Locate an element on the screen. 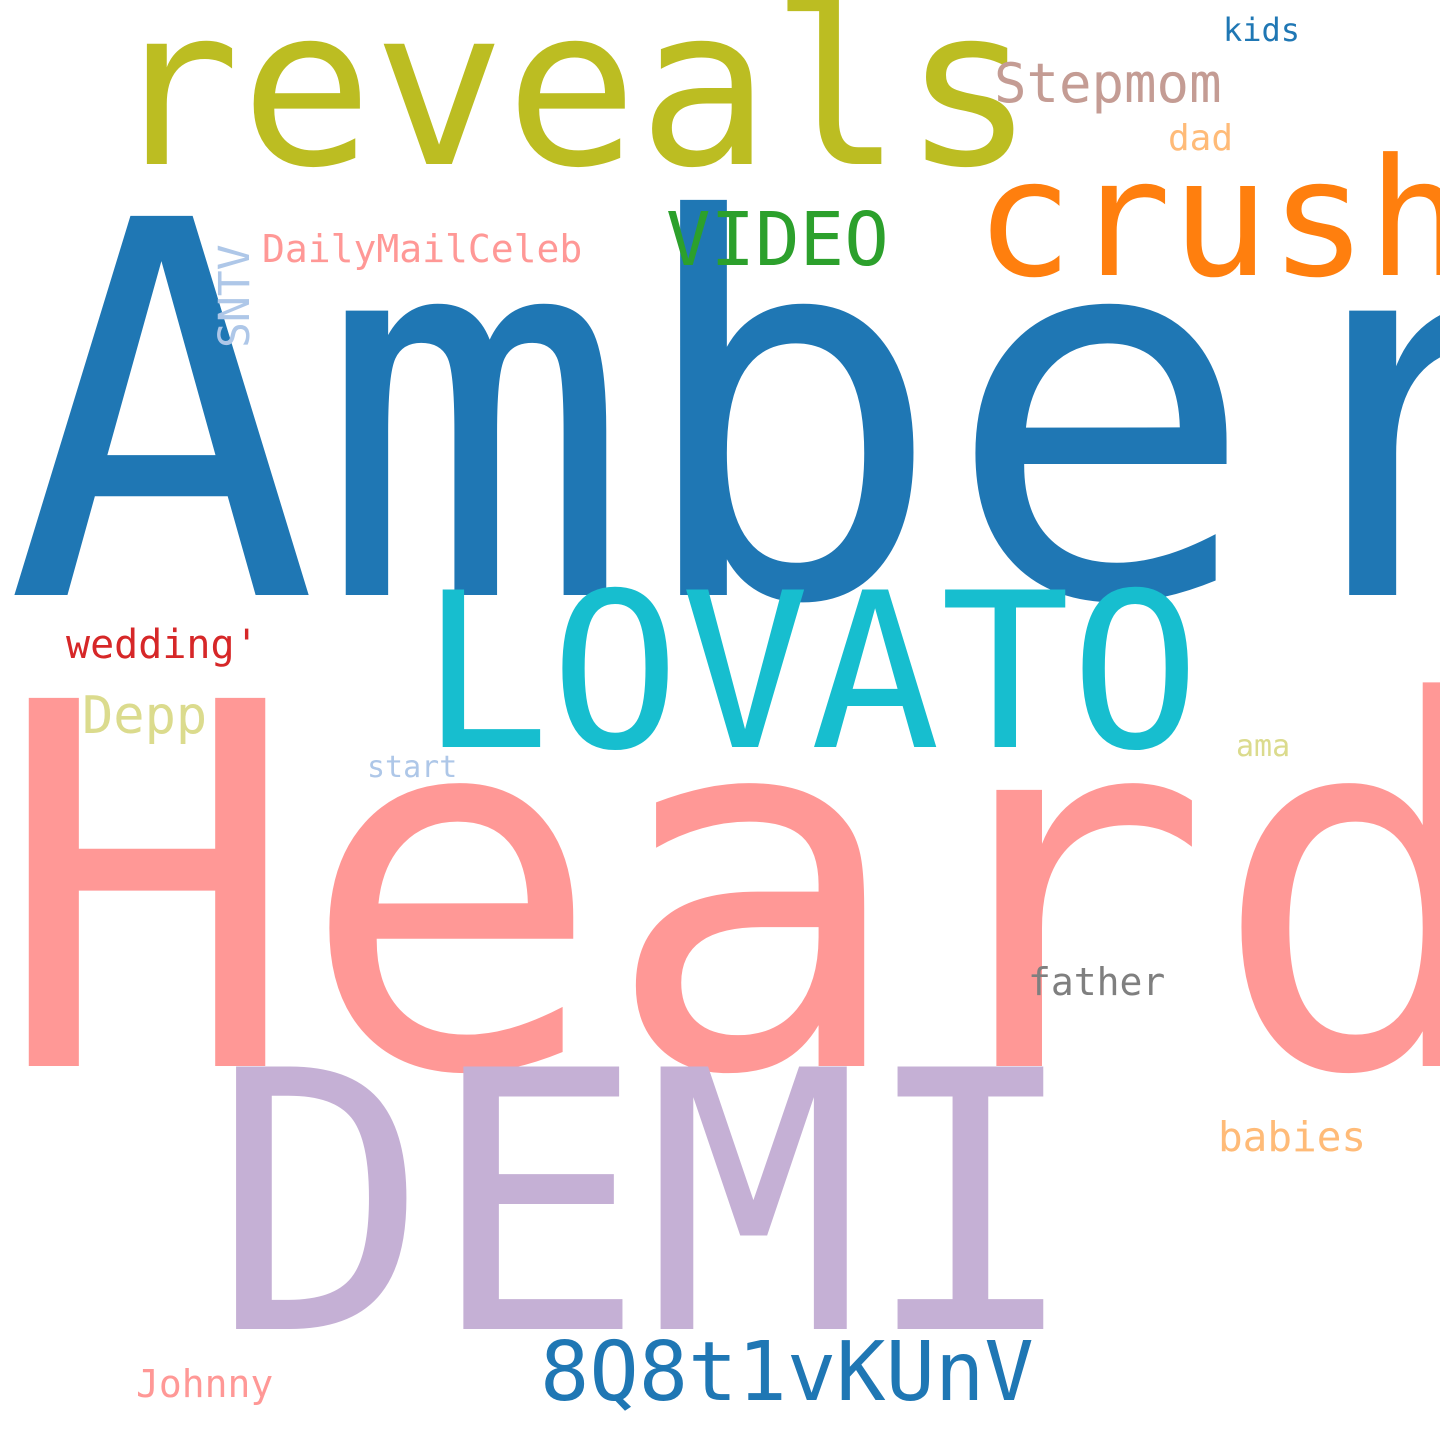 Image resolution: width=1440 pixels, height=1440 pixels. word-sntv: SNTV is located at coordinates (235, 296).